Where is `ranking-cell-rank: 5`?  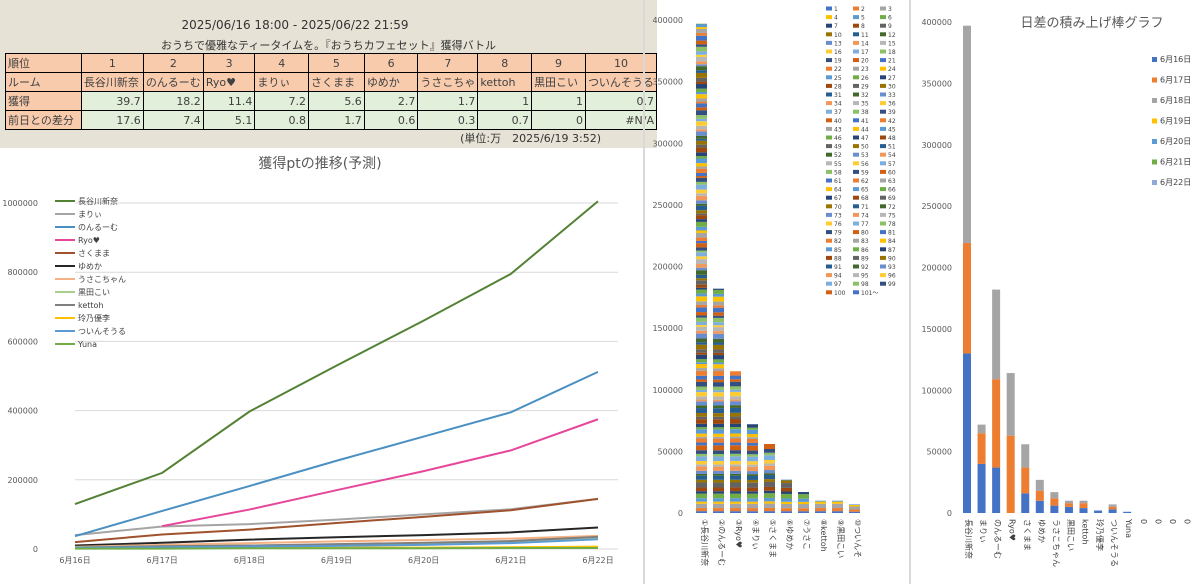 ranking-cell-rank: 5 is located at coordinates (336, 63).